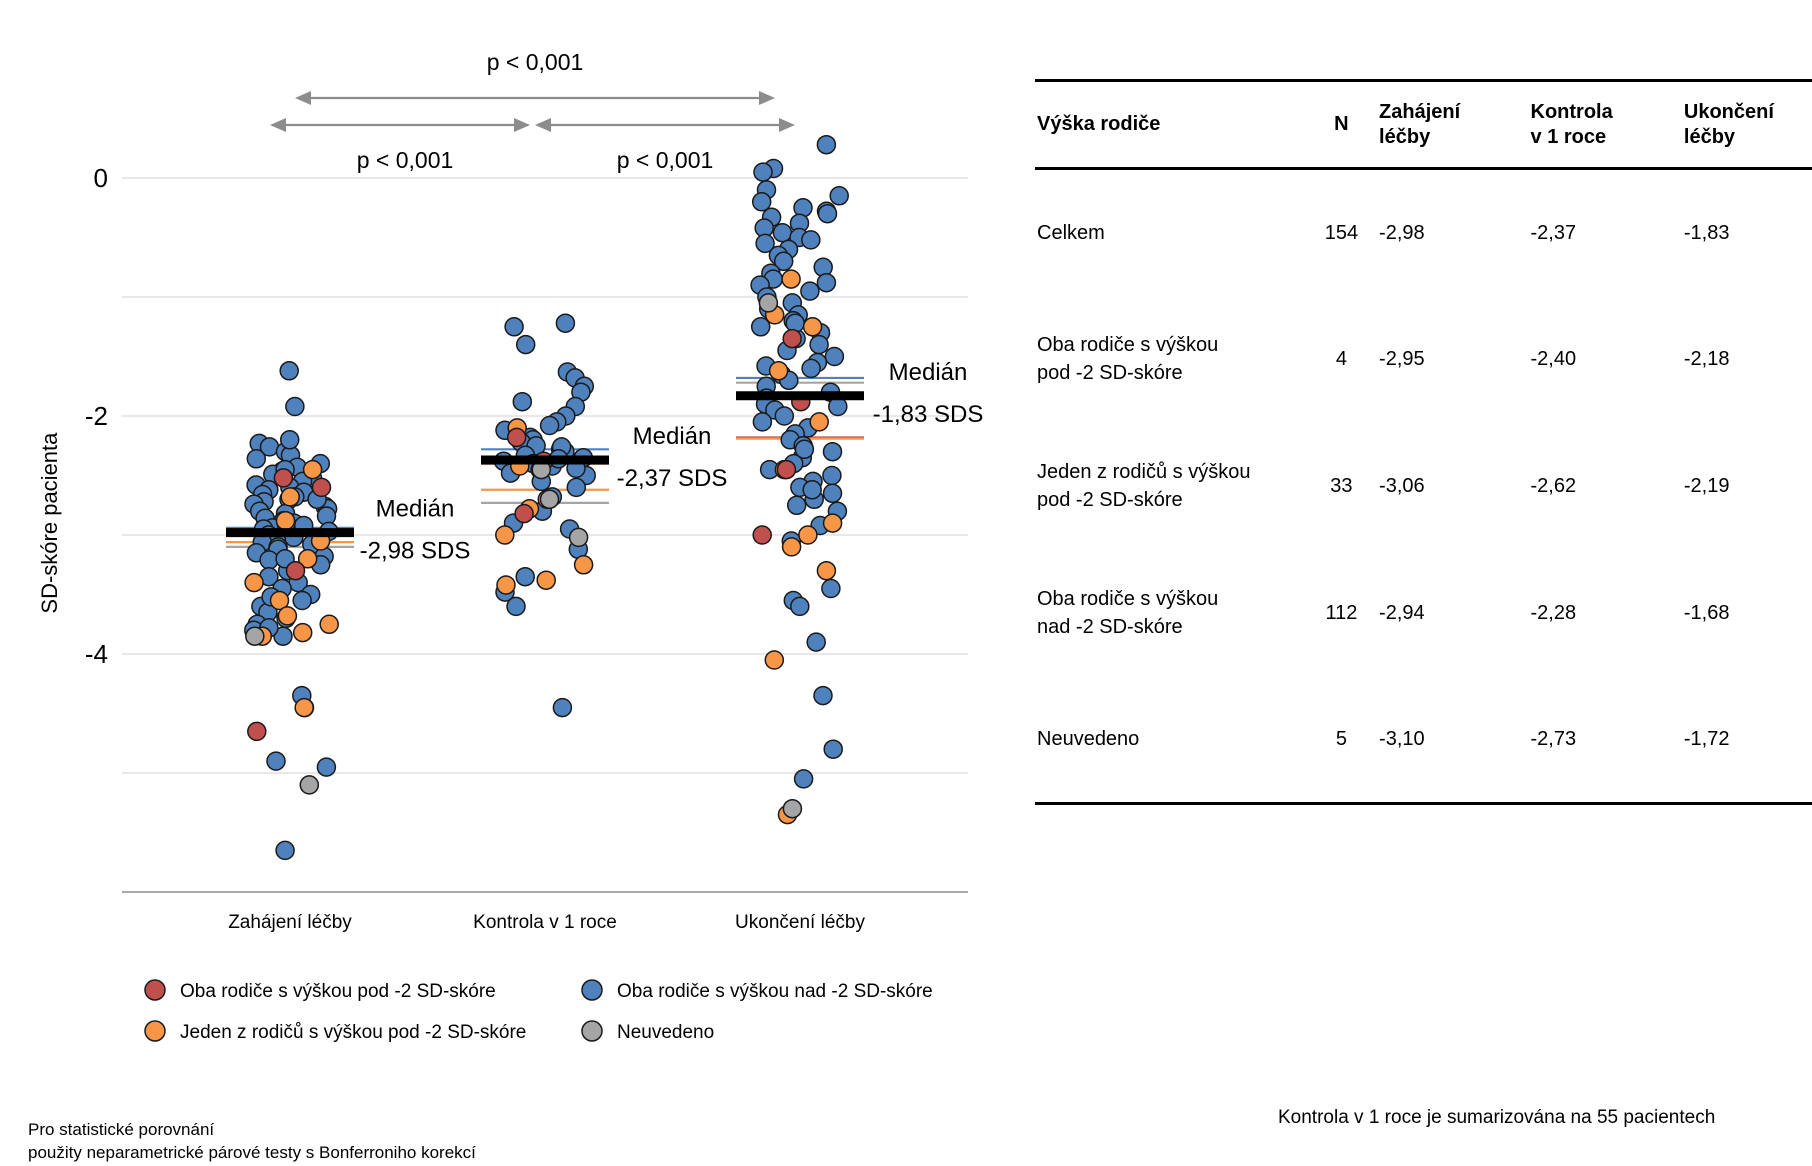  I want to click on legend-item: Jeden z rodičů s výškou pod -2 SD-skóre, so click(335, 1031).